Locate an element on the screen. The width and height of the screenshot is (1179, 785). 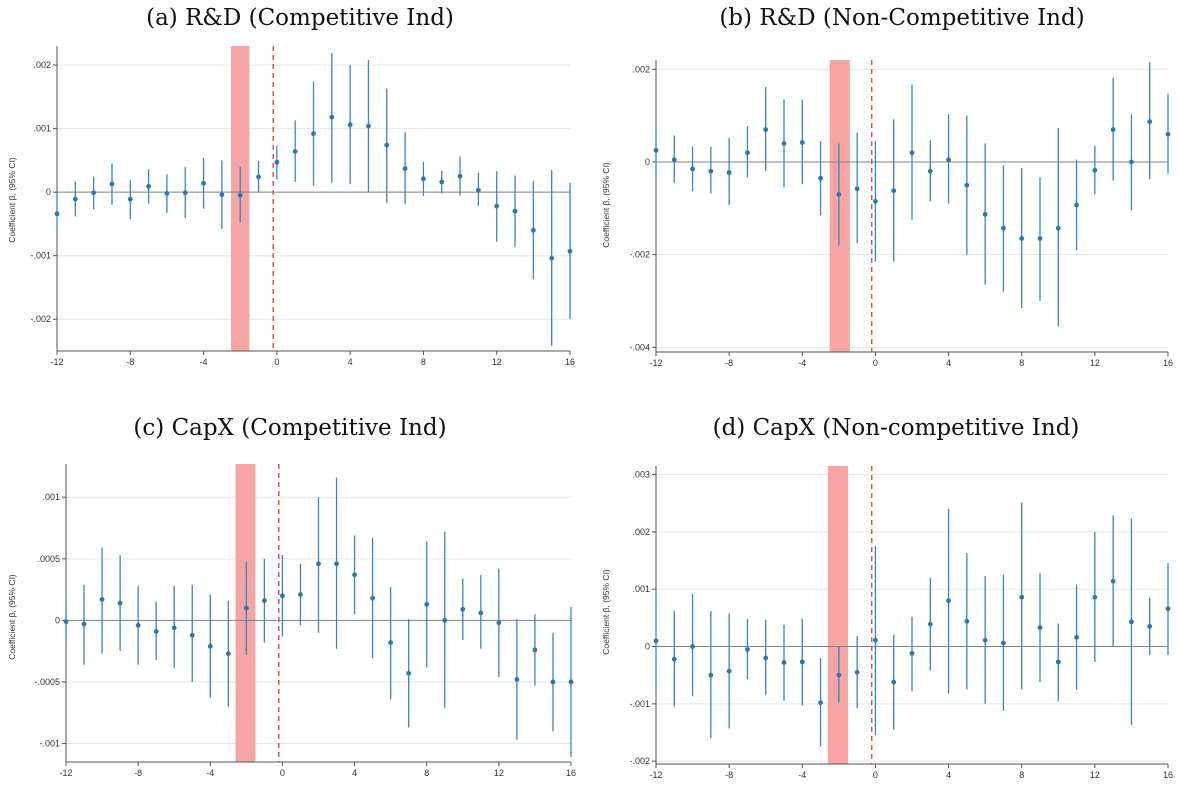
panel-title: (c) CapX (Competitive Ind) is located at coordinates (290, 428).